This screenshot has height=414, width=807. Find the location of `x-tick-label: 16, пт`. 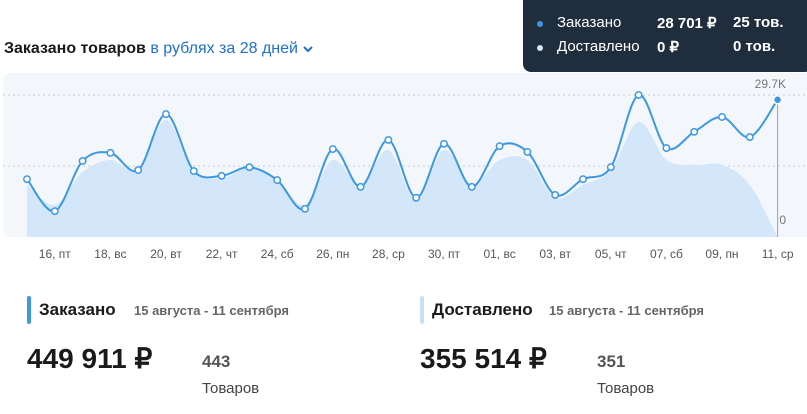

x-tick-label: 16, пт is located at coordinates (55, 254).